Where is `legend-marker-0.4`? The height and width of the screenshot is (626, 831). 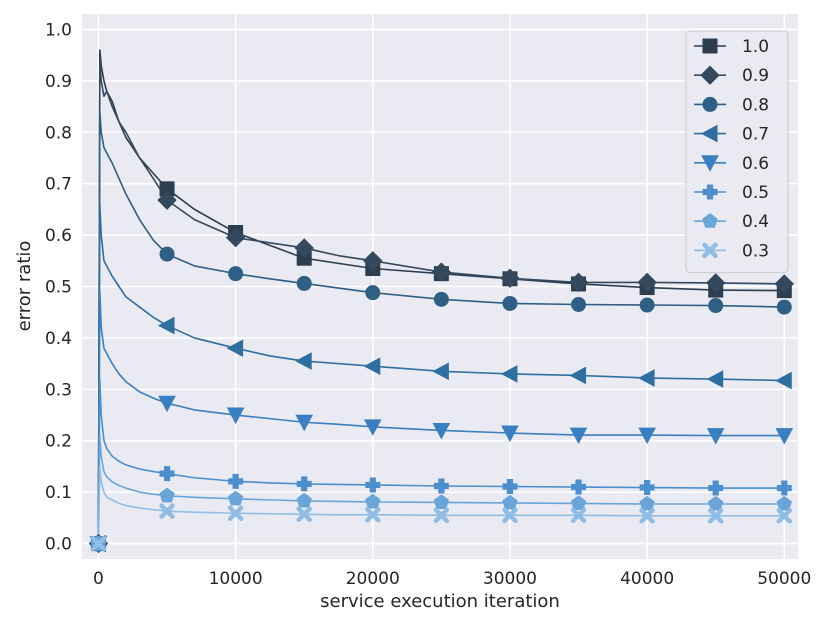 legend-marker-0.4 is located at coordinates (710, 220).